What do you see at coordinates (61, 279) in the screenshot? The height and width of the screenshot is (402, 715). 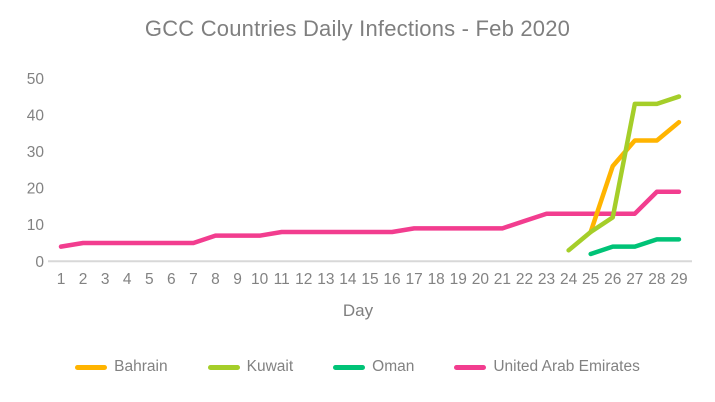 I see `x-tick-label: 1` at bounding box center [61, 279].